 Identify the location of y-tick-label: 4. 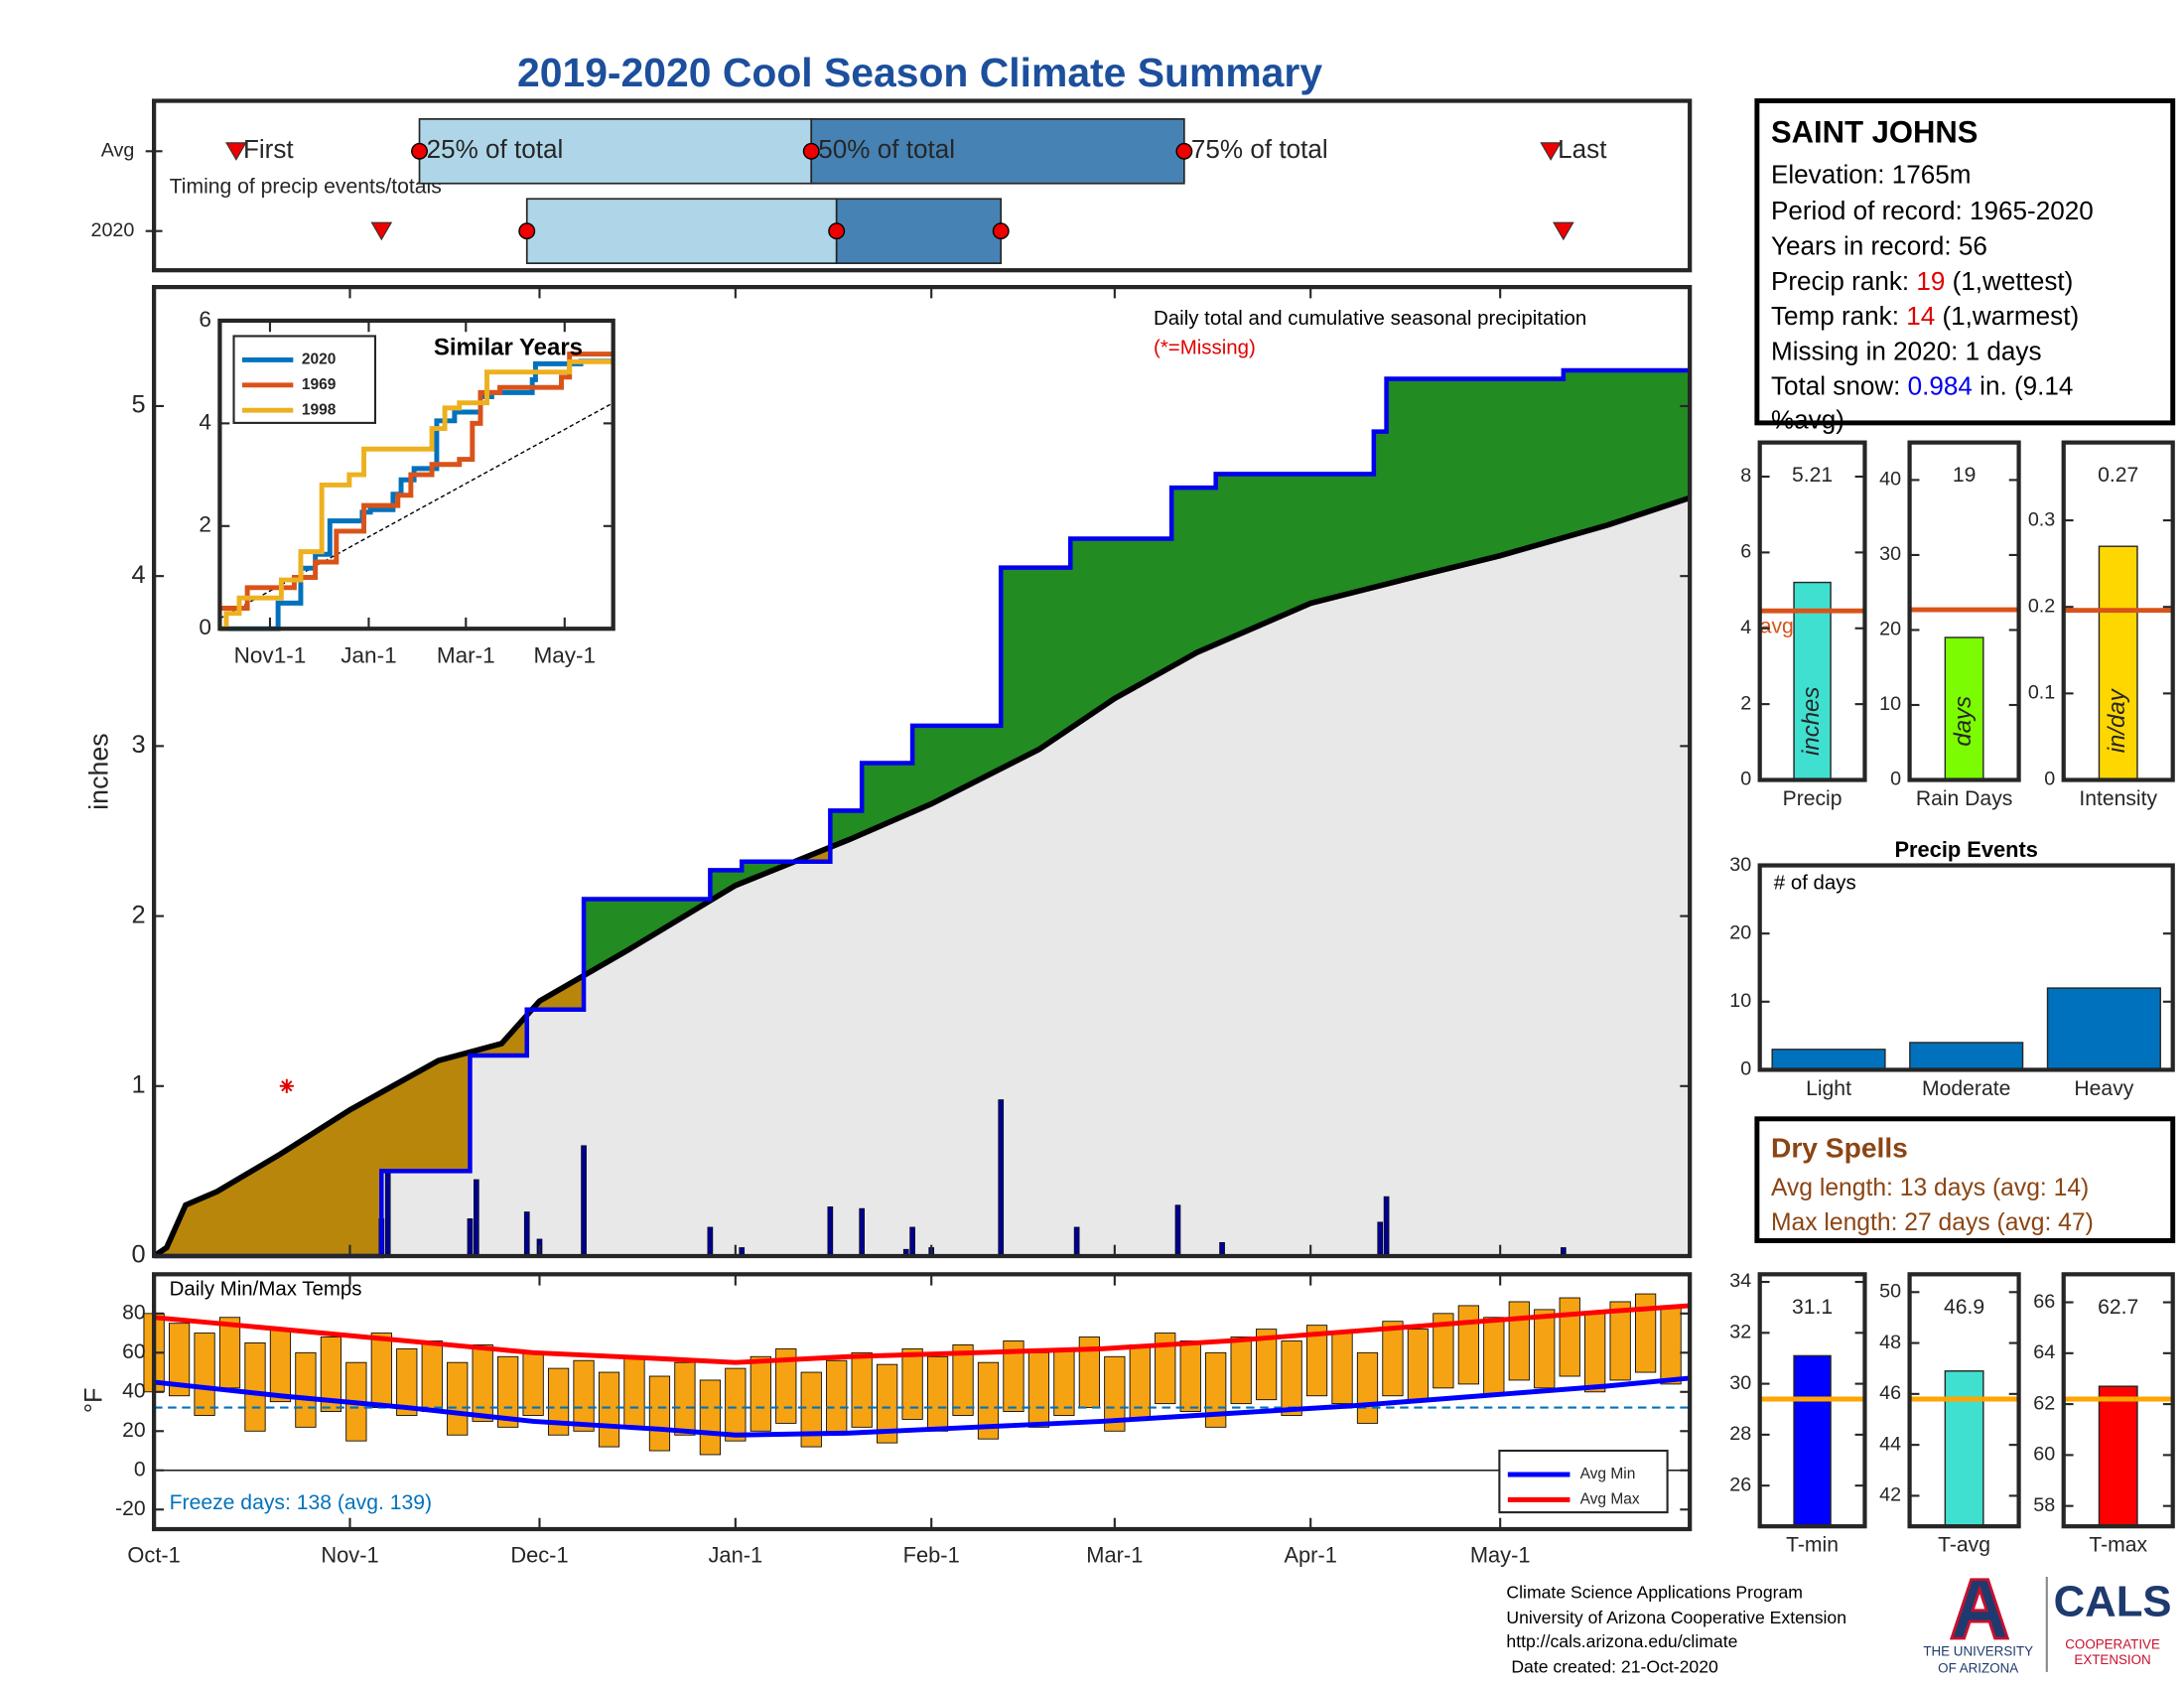
(205, 421).